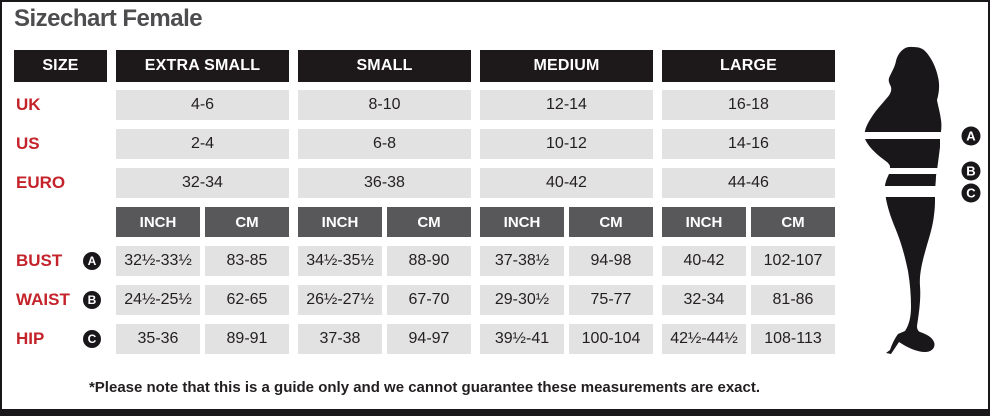  Describe the element at coordinates (566, 144) in the screenshot. I see `cell-us-medium: 10-12` at that location.